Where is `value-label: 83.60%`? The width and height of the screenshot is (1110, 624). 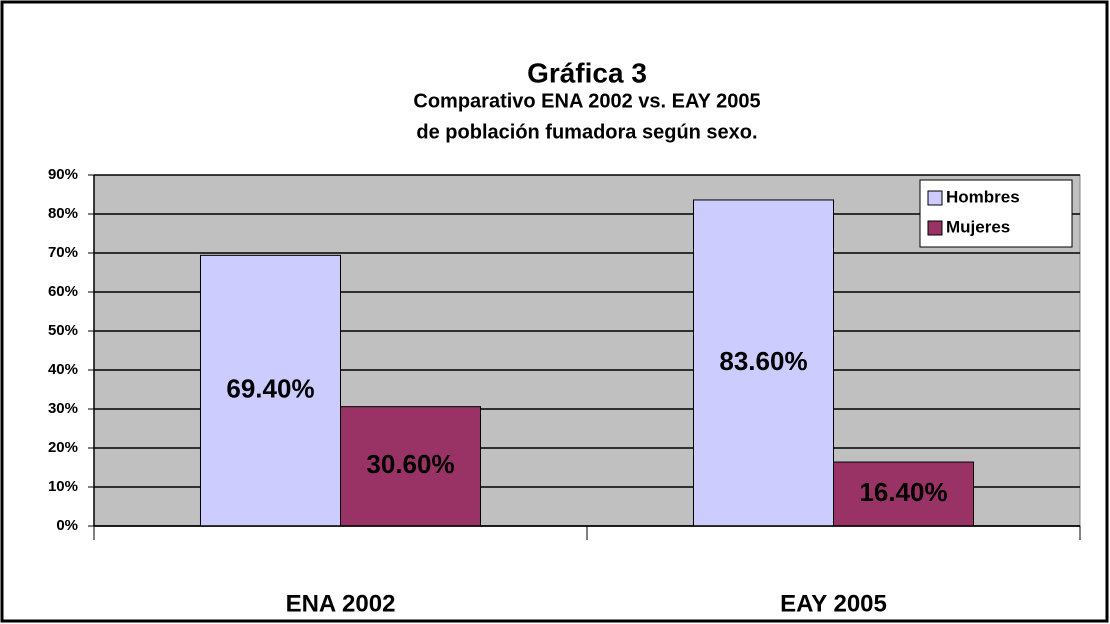
value-label: 83.60% is located at coordinates (763, 361).